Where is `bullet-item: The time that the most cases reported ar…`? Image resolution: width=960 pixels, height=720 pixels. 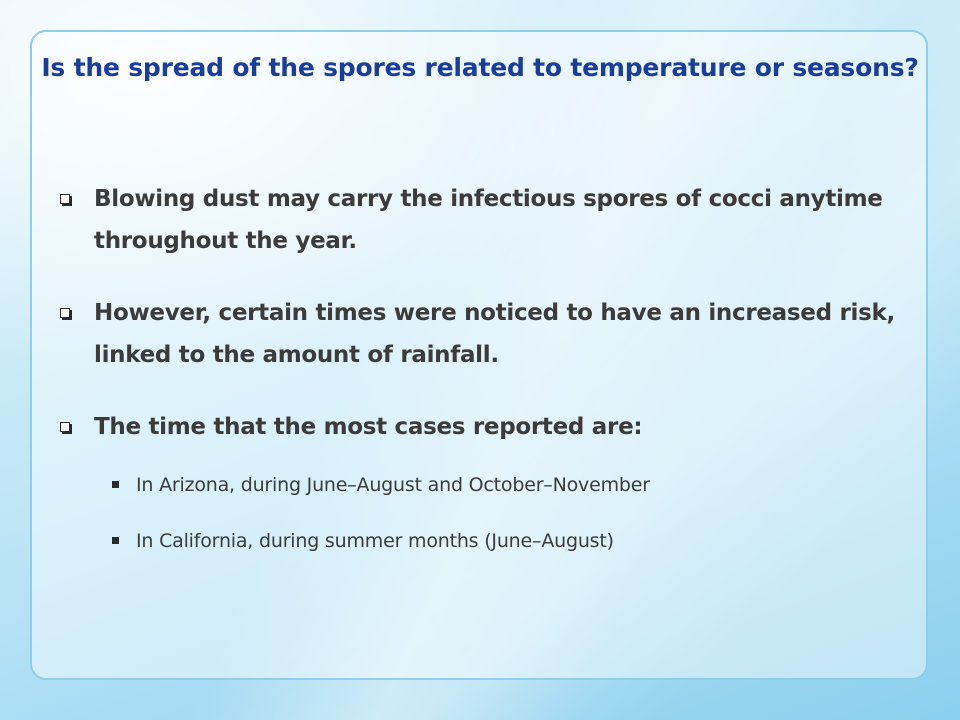 bullet-item: The time that the most cases reported ar… is located at coordinates (478, 427).